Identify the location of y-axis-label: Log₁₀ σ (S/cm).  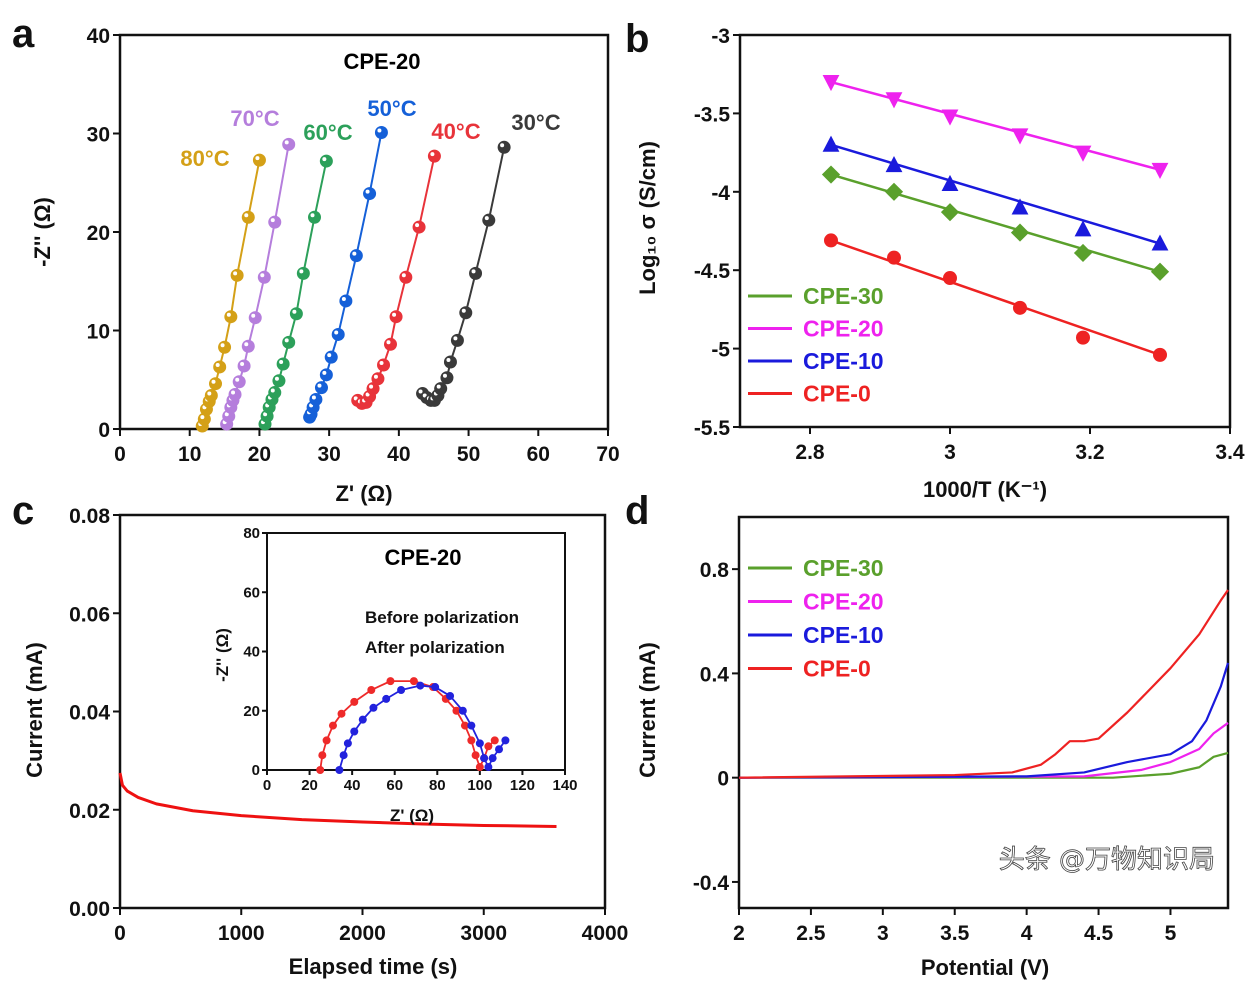
(647, 218).